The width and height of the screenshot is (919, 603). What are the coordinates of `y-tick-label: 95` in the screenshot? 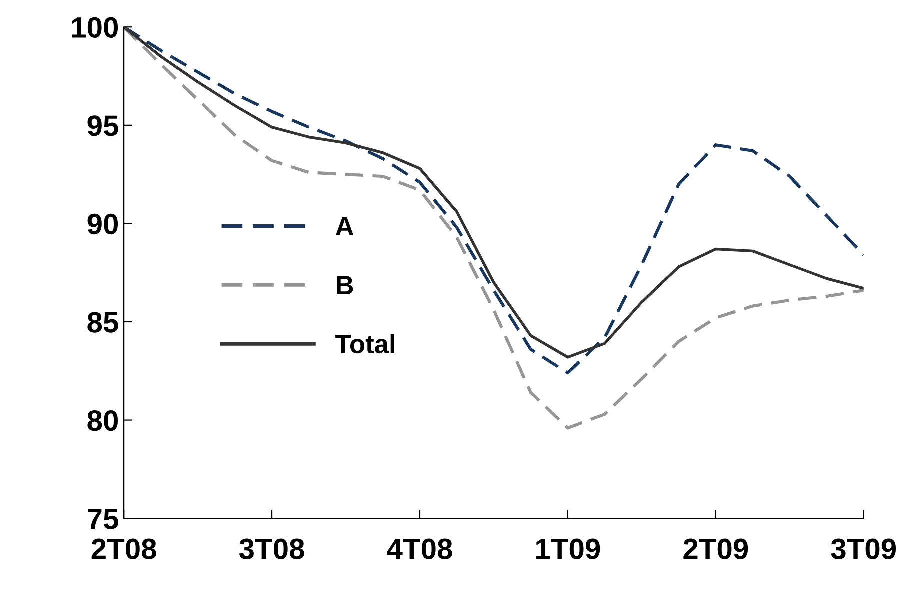 It's located at (103, 126).